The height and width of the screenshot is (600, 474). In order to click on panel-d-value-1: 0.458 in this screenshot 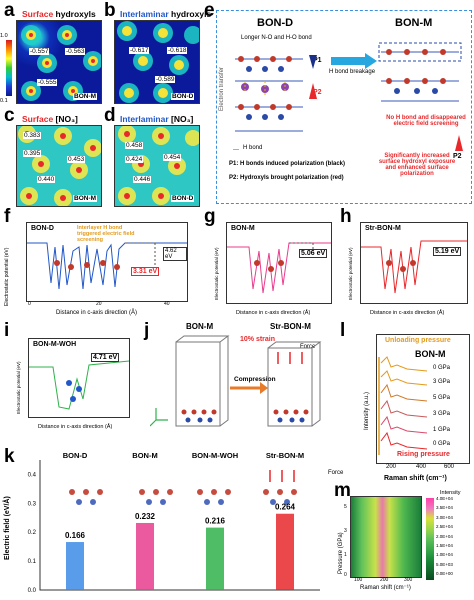, I will do `click(134, 145)`.